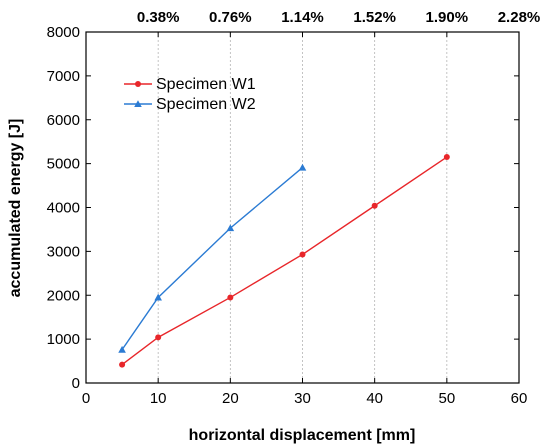  What do you see at coordinates (302, 435) in the screenshot?
I see `x-axis-title: horizontal displacement [mm]` at bounding box center [302, 435].